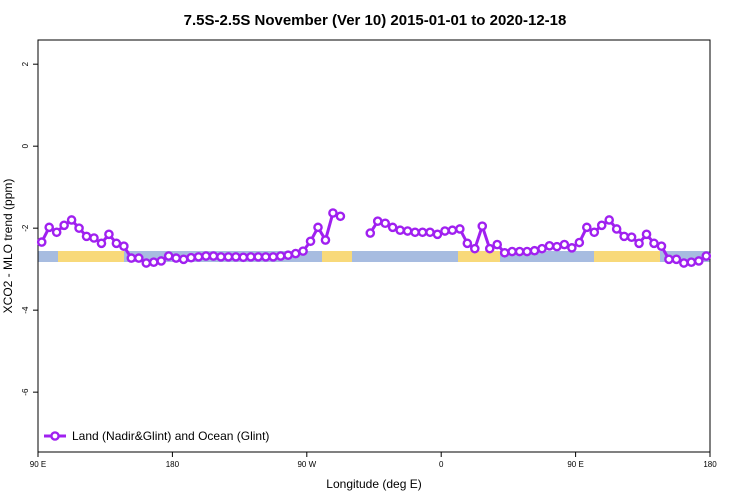 This screenshot has width=750, height=500. I want to click on y-tick-label: -4, so click(25, 310).